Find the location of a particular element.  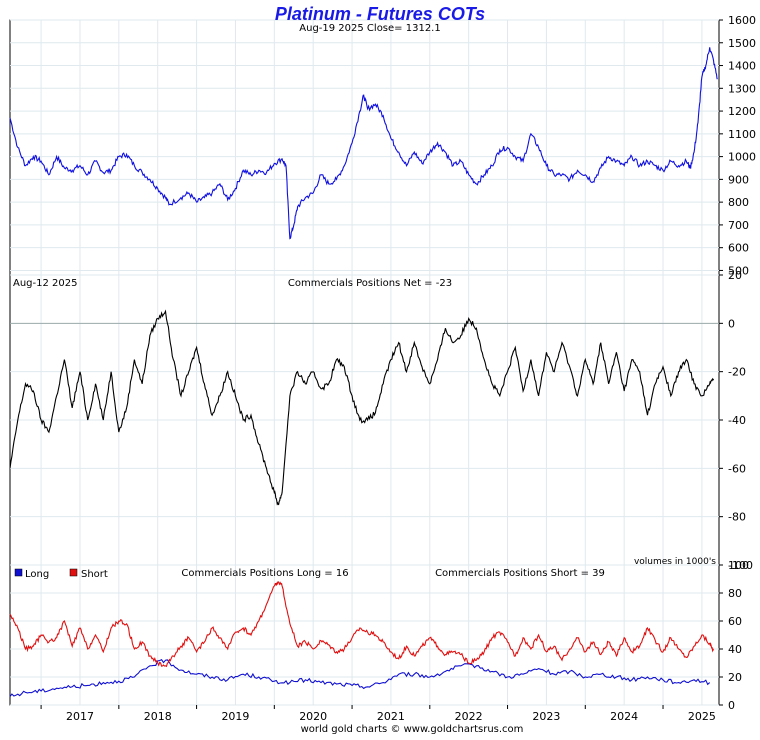

y-tick-label: 40 is located at coordinates (735, 649).